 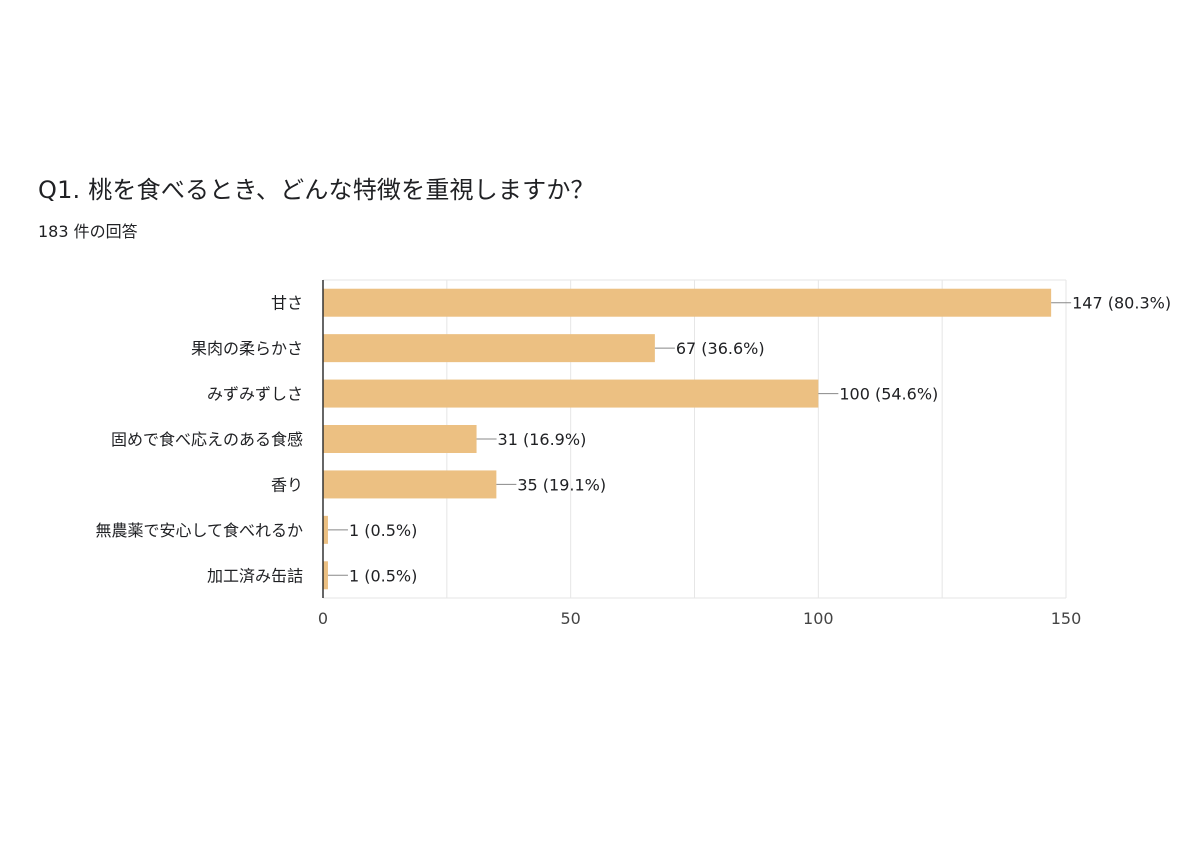 What do you see at coordinates (88, 231) in the screenshot?
I see `response-count: 183 件の回答` at bounding box center [88, 231].